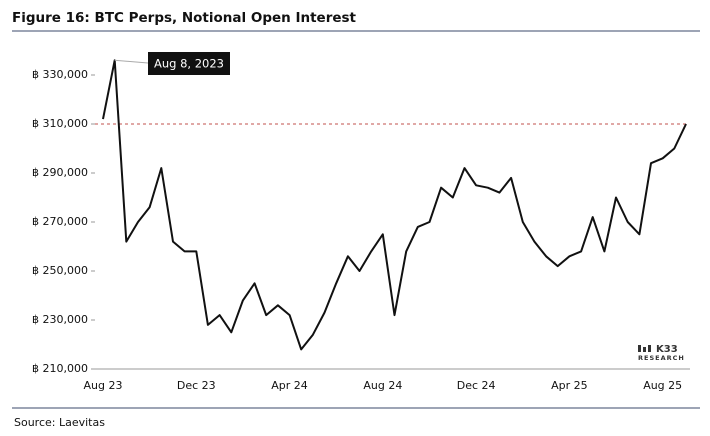 Image resolution: width=710 pixels, height=436 pixels. Describe the element at coordinates (60, 270) in the screenshot. I see `y-tick-label: ฿ 250,000` at that location.